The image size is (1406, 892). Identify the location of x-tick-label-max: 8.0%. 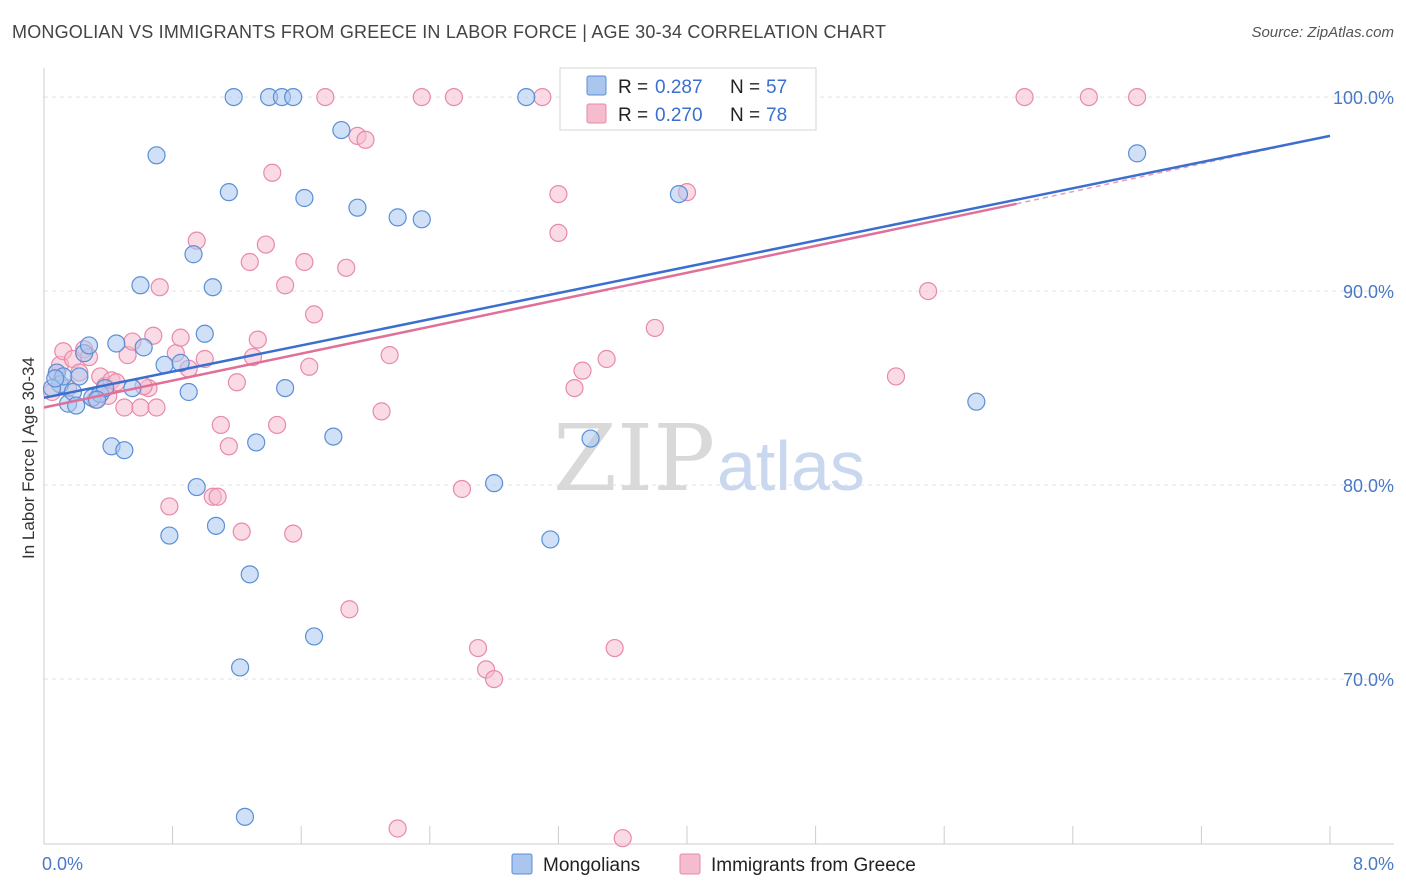
(1373, 864).